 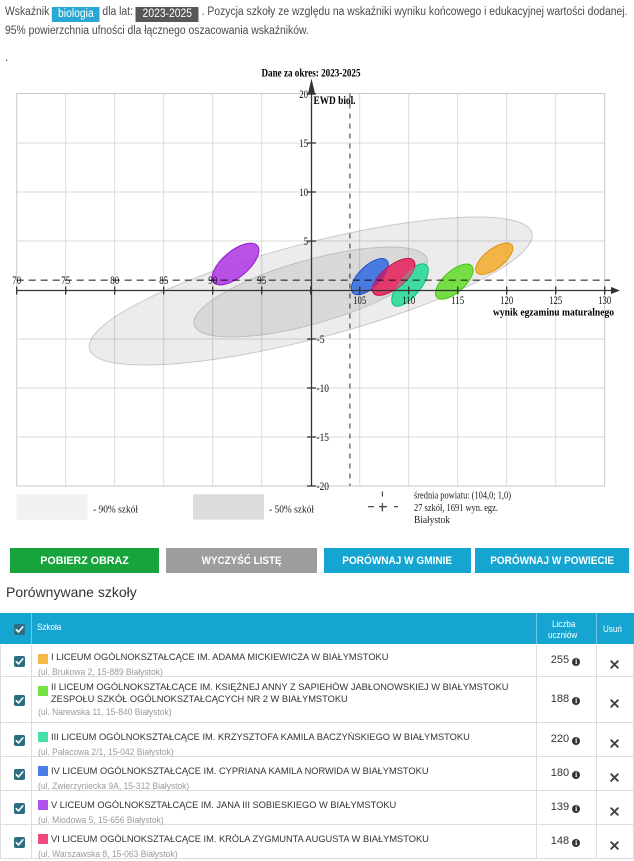 I want to click on svg-text: Białystok, so click(x=432, y=520).